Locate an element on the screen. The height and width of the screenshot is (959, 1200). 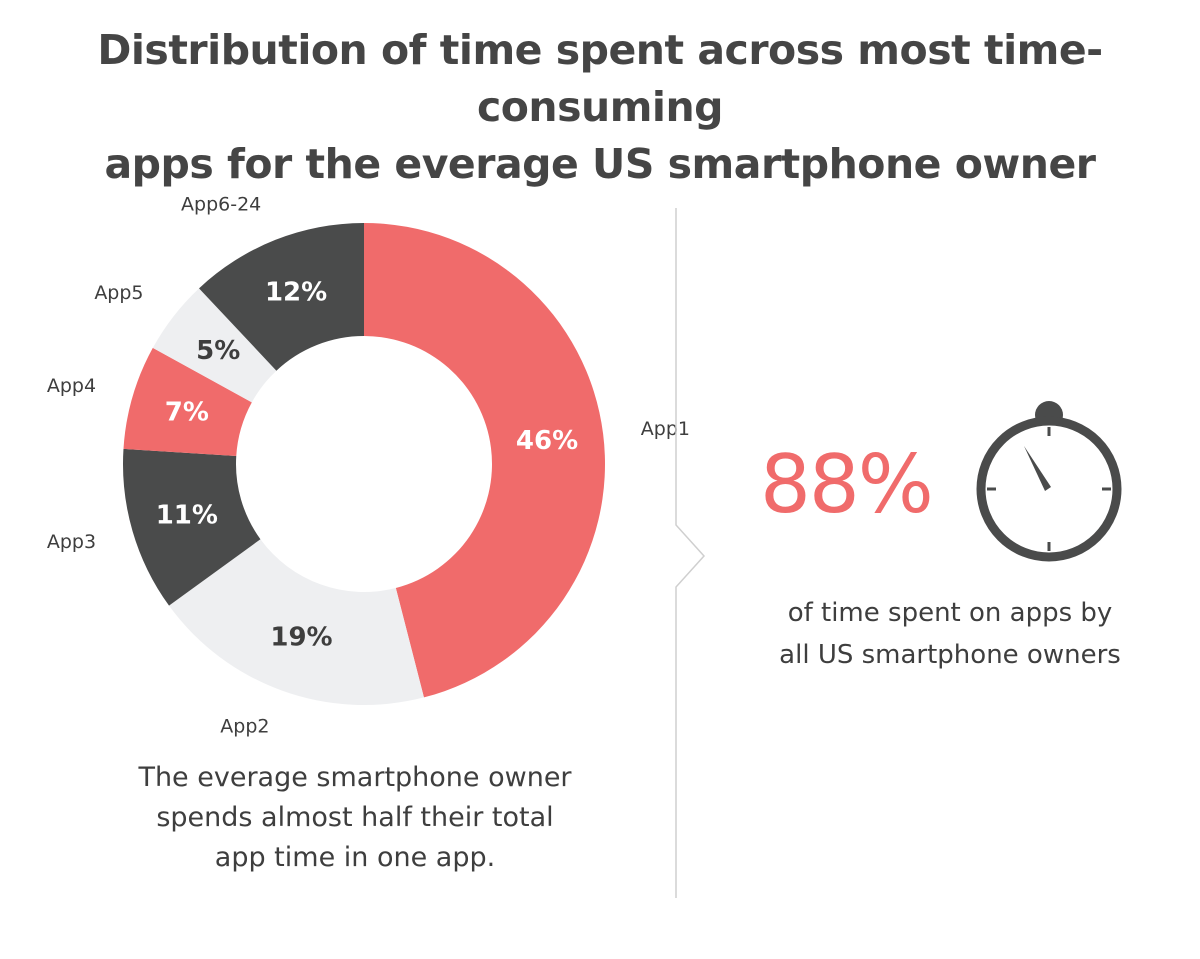
chart-caption-line-1: The everage smartphone owner is located at coordinates (355, 777).